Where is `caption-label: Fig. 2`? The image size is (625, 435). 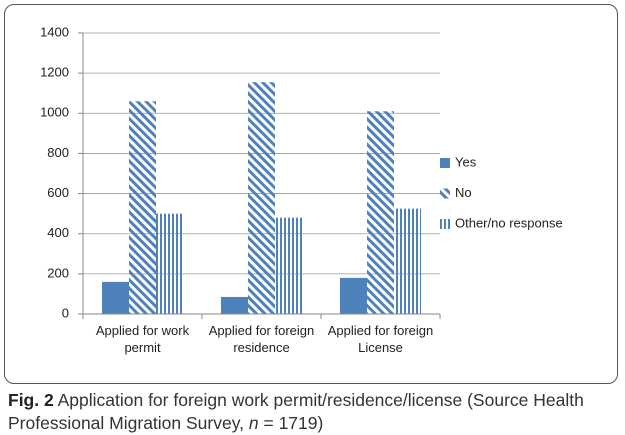
caption-label: Fig. 2 is located at coordinates (31, 400).